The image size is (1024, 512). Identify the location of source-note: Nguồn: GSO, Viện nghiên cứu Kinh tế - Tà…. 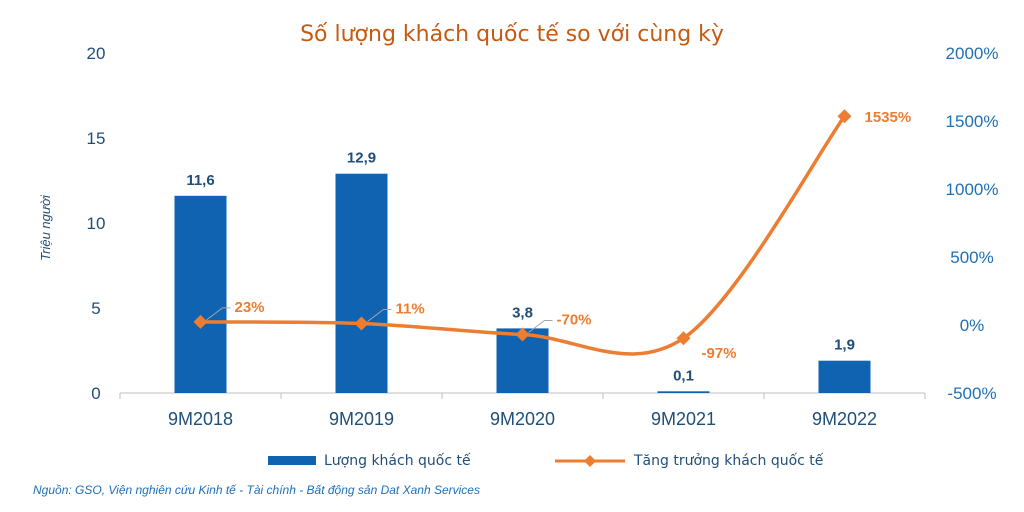
(256, 490).